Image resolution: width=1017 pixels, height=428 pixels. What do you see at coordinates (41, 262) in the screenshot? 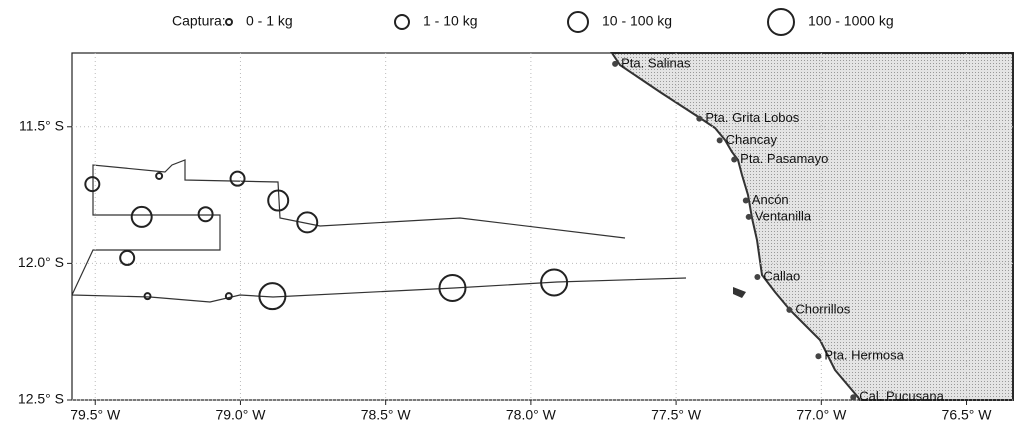
I see `y-tick-label: 12.0° S` at bounding box center [41, 262].